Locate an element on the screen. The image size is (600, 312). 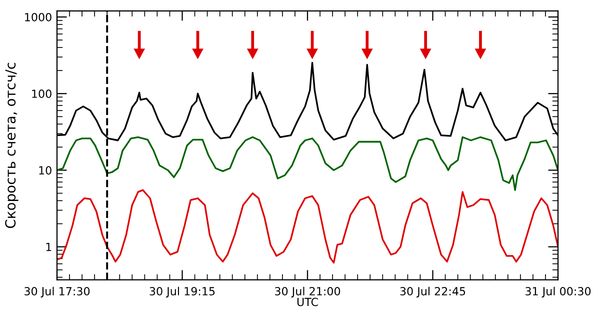
x-tick-label: 30 Jul 19:15 is located at coordinates (182, 292).